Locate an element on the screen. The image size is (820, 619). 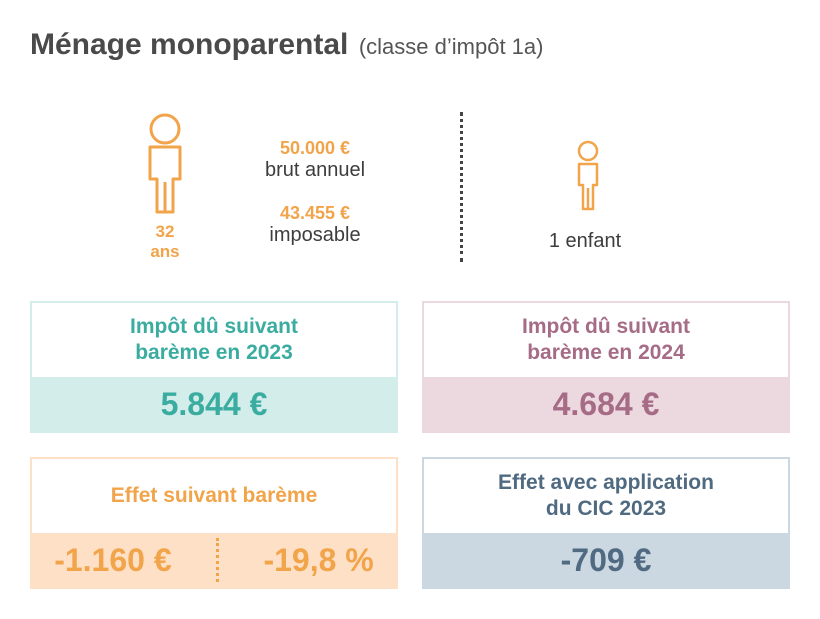
title-main: Ménage monoparental is located at coordinates (189, 44).